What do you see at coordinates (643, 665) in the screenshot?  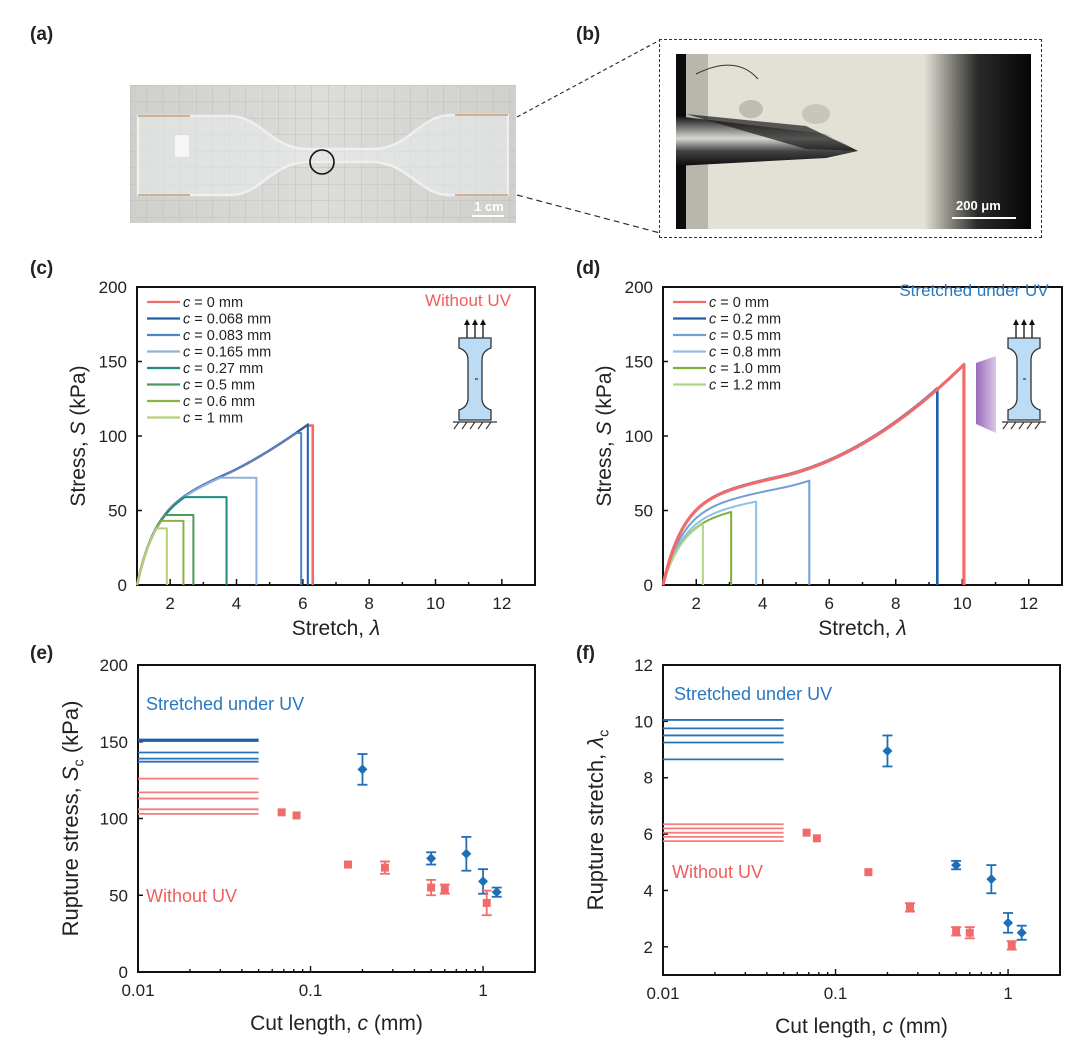 I see `y-tick-label: 12` at bounding box center [643, 665].